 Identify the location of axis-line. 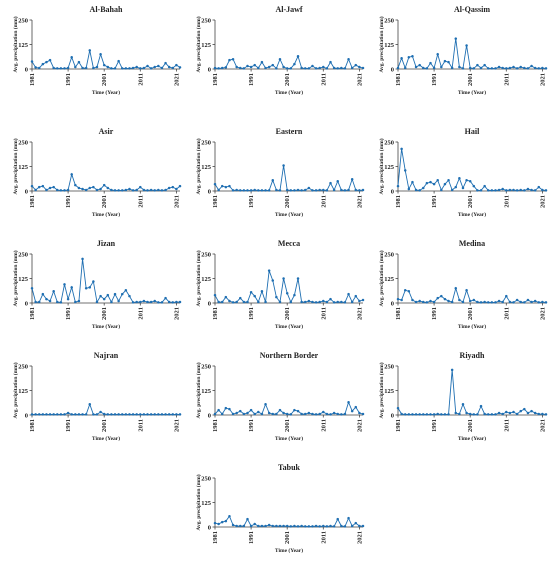
(105, 279).